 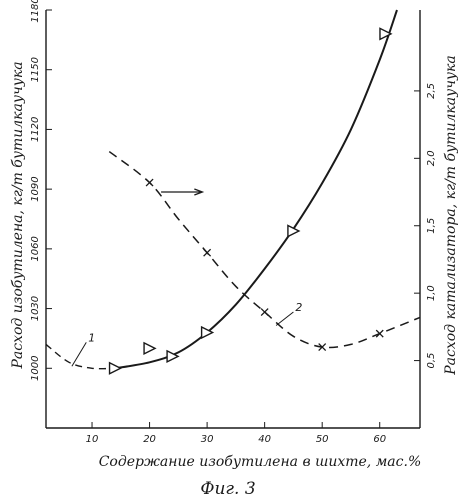 What do you see at coordinates (431, 158) in the screenshot?
I see `right-tick-label: 2,0` at bounding box center [431, 158].